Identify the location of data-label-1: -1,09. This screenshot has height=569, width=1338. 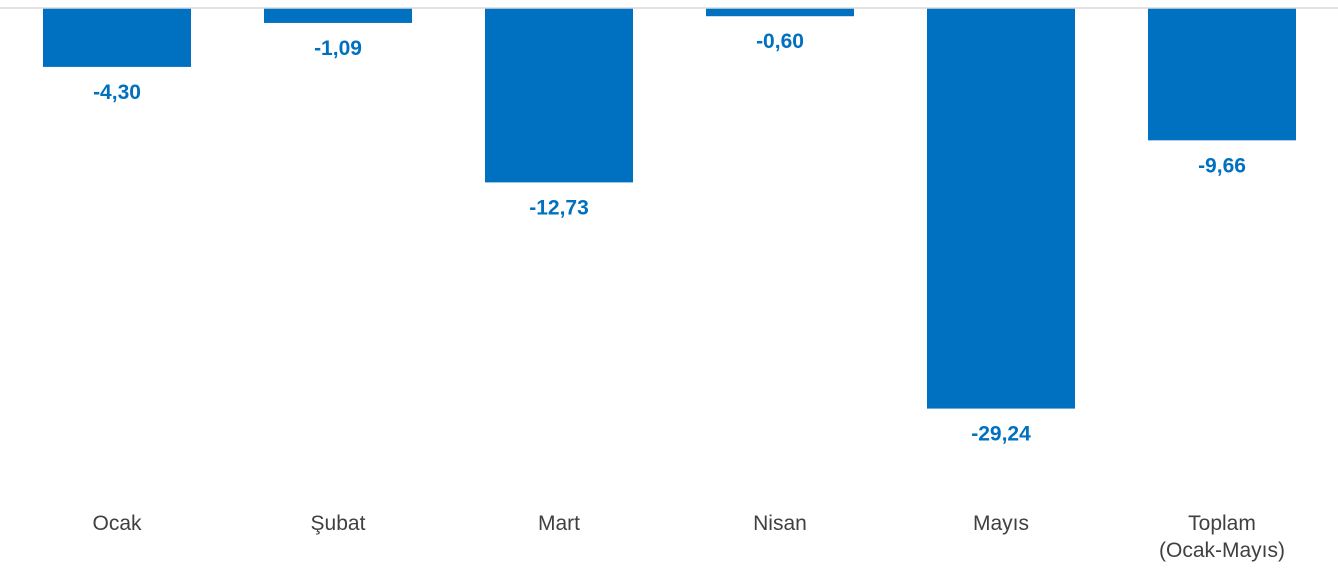
(338, 48).